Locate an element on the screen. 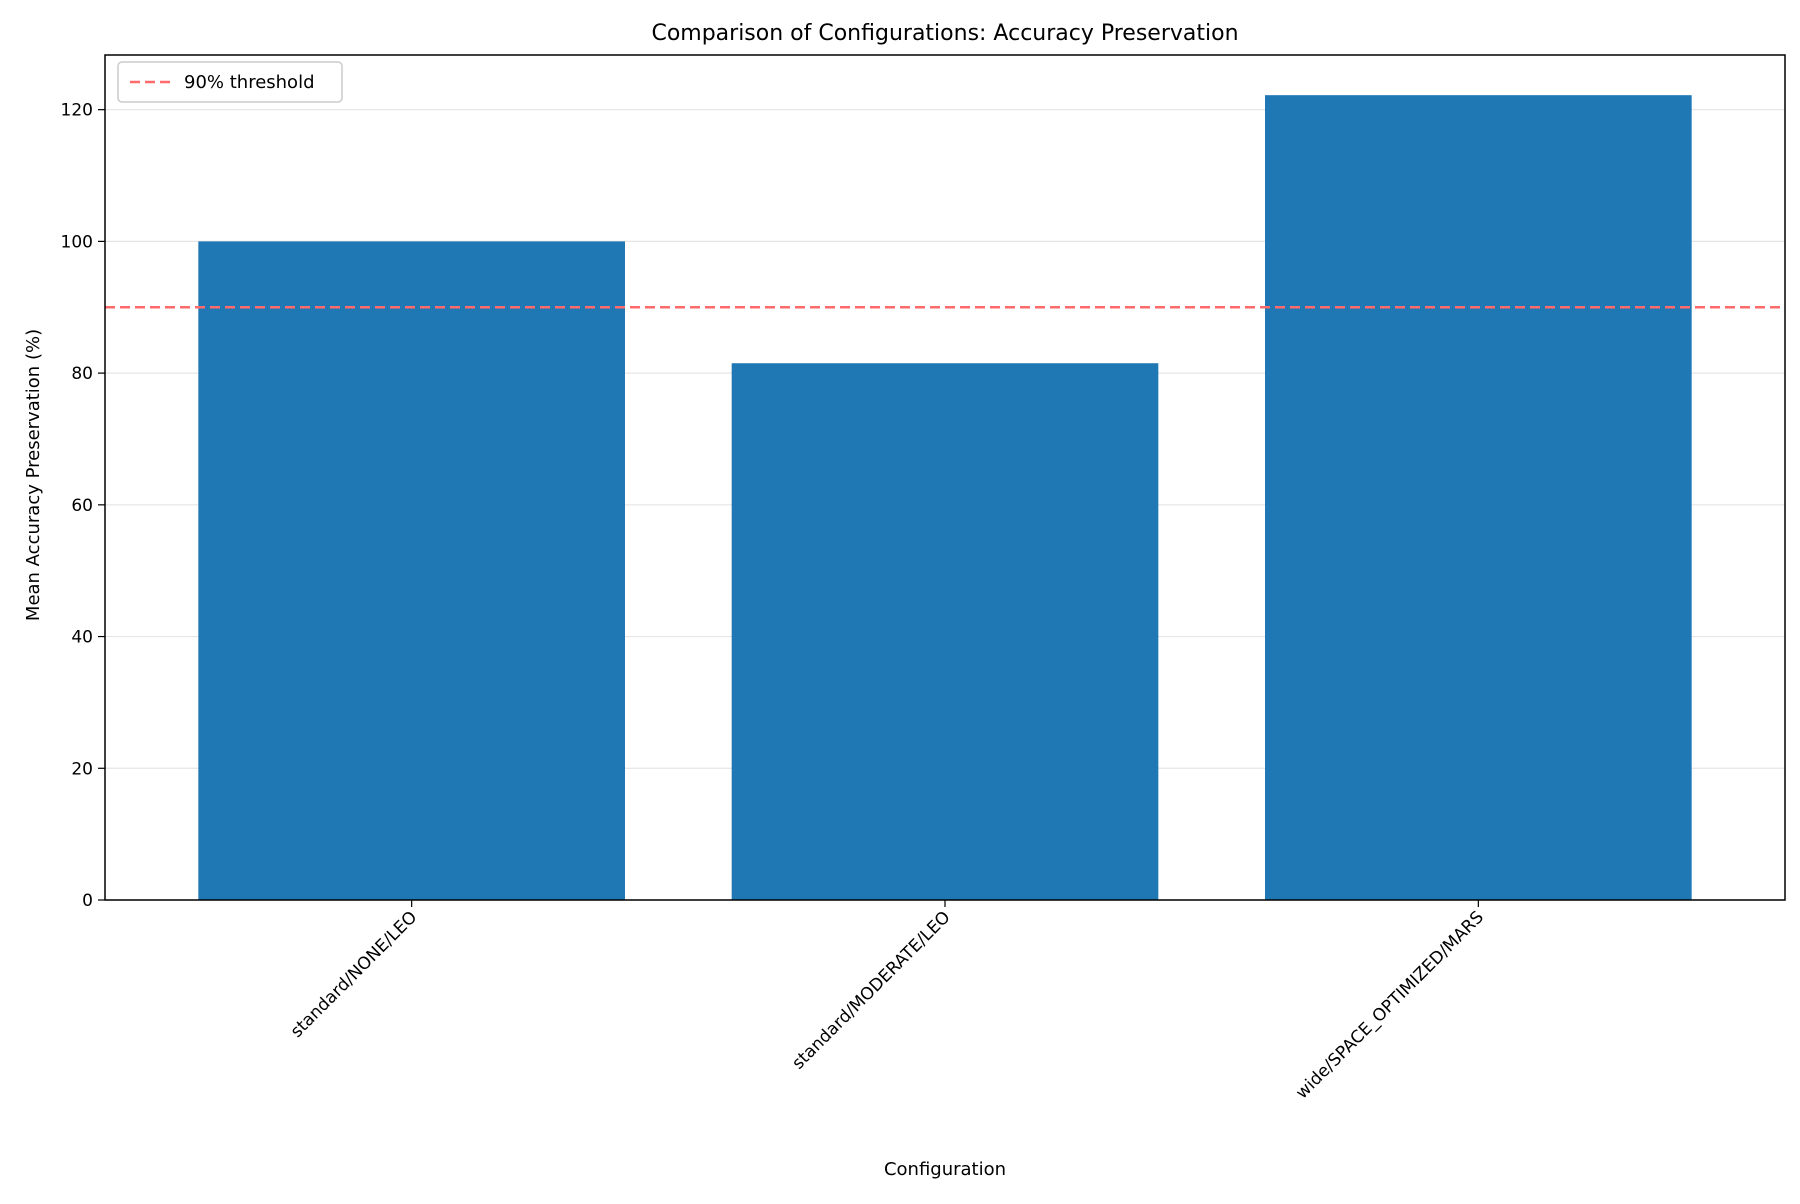 The image size is (1800, 1204). x-tick-label: standard/NONE/LEO is located at coordinates (354, 974).